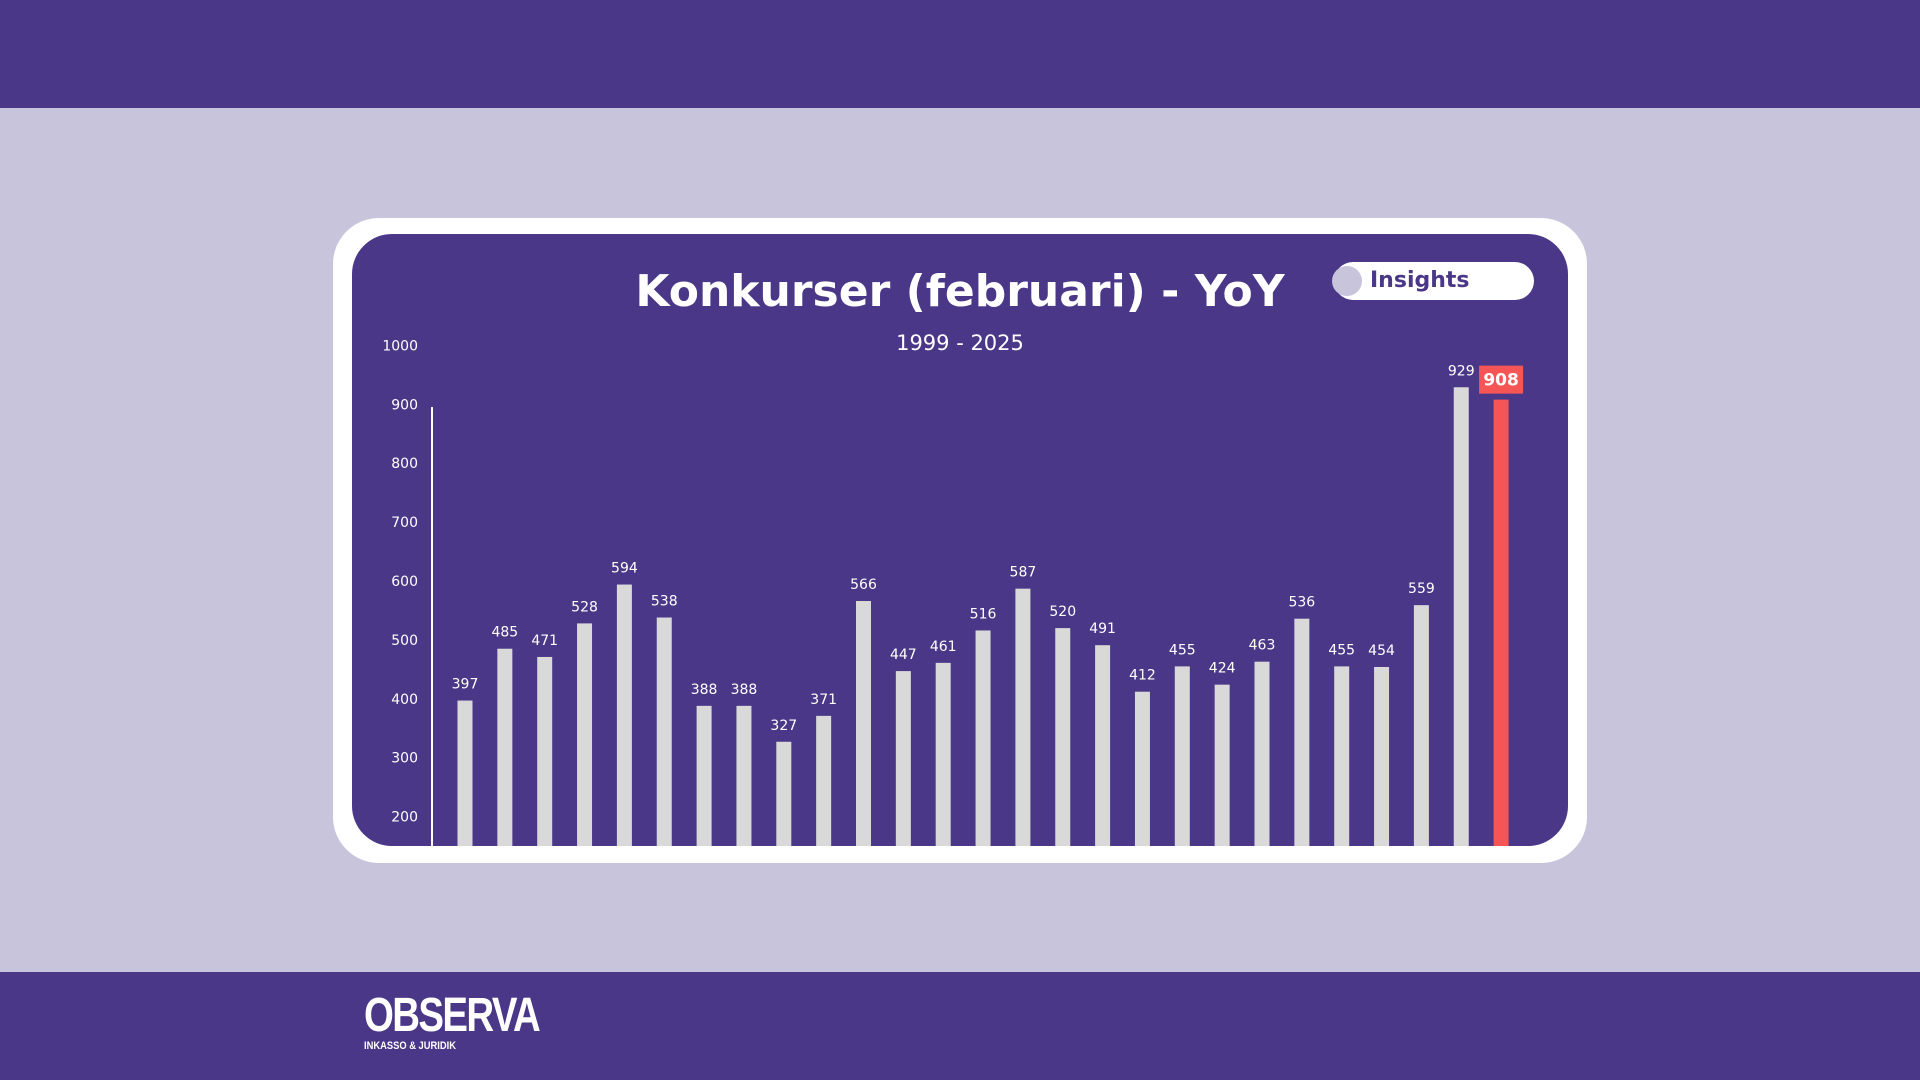 This screenshot has height=1080, width=1920. Describe the element at coordinates (404, 582) in the screenshot. I see `y-tick-label: 600` at that location.